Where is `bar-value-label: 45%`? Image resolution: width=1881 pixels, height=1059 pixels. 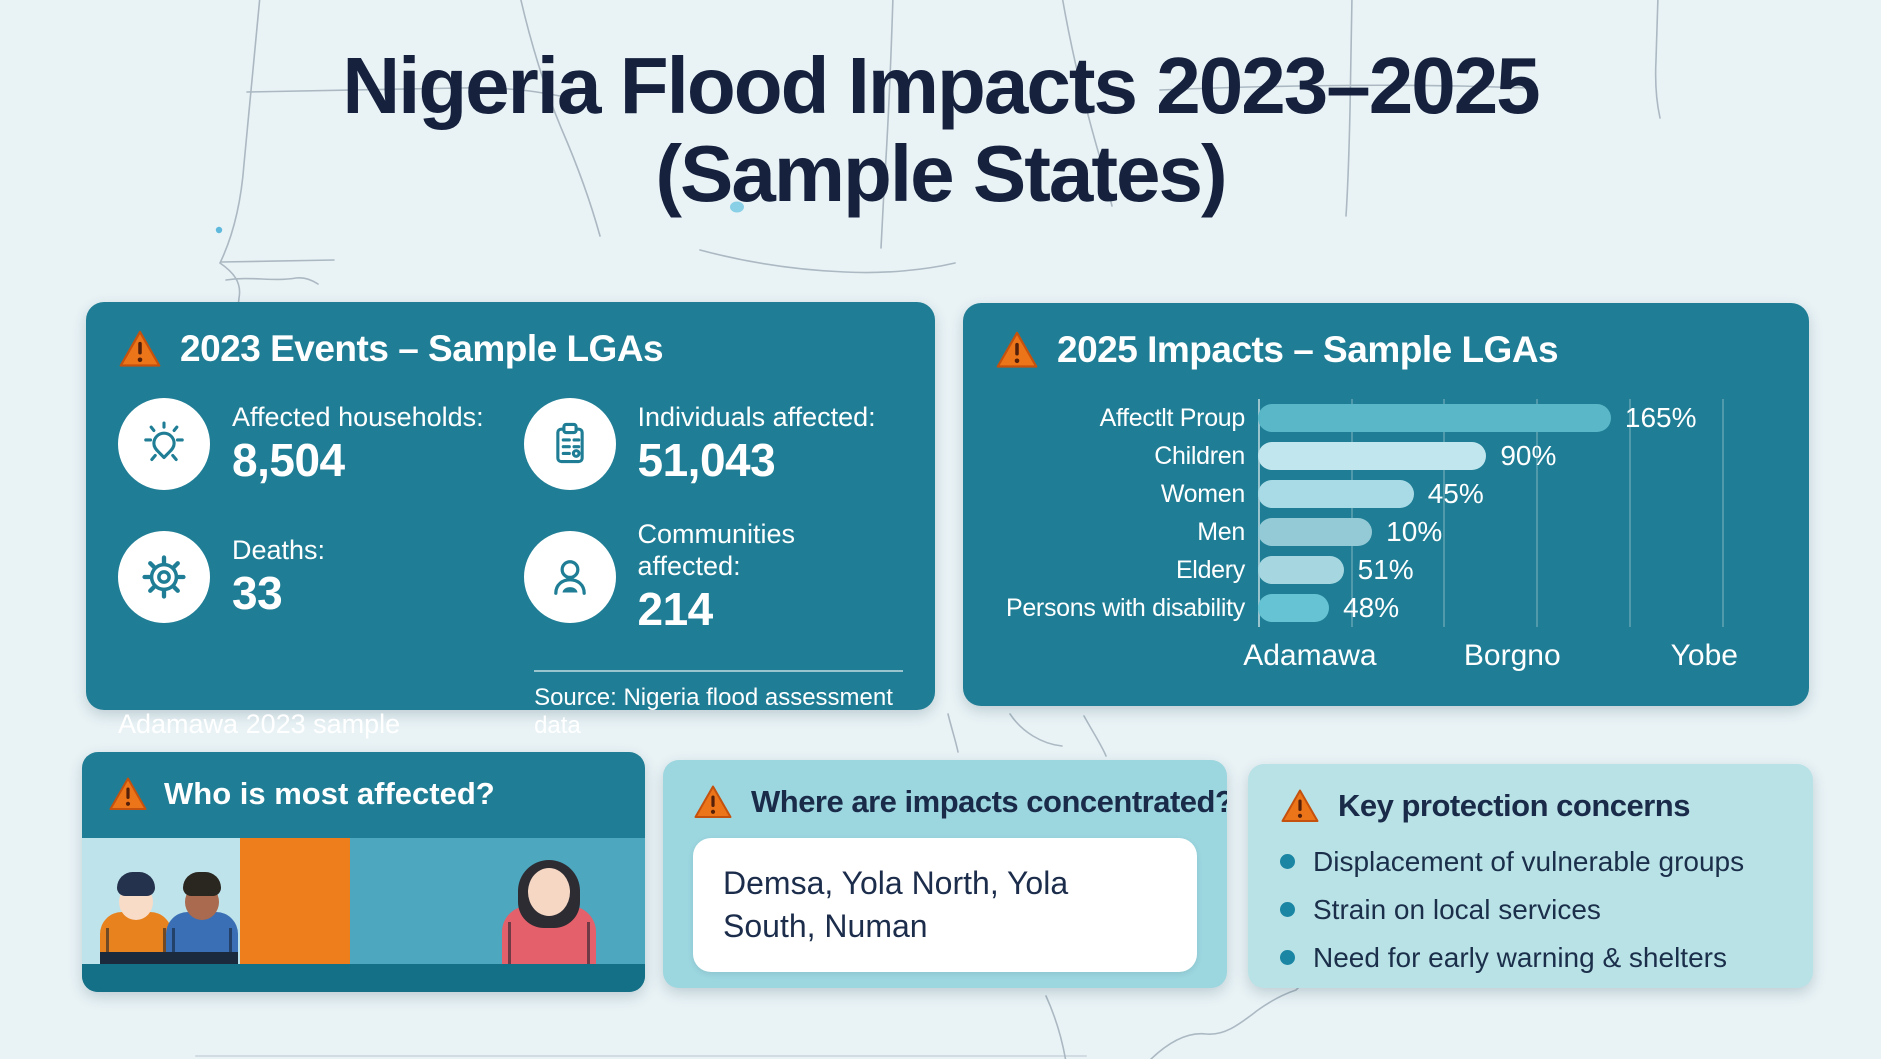 bar-value-label: 45% is located at coordinates (1455, 493).